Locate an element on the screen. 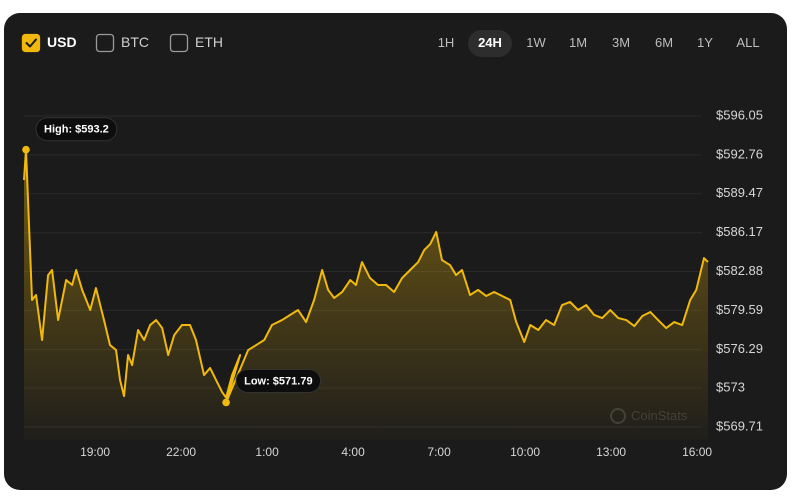  annotation: Low: $571.79 is located at coordinates (278, 380).